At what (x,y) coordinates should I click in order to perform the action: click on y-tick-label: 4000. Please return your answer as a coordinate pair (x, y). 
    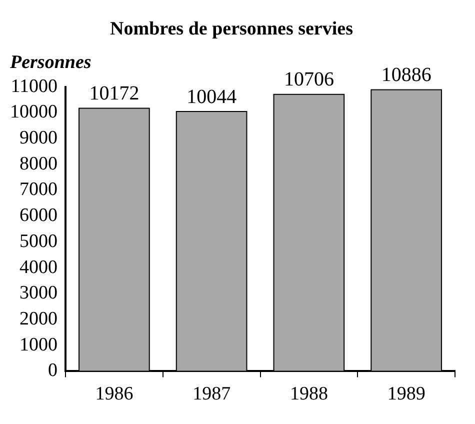
    Looking at the image, I should click on (39, 267).